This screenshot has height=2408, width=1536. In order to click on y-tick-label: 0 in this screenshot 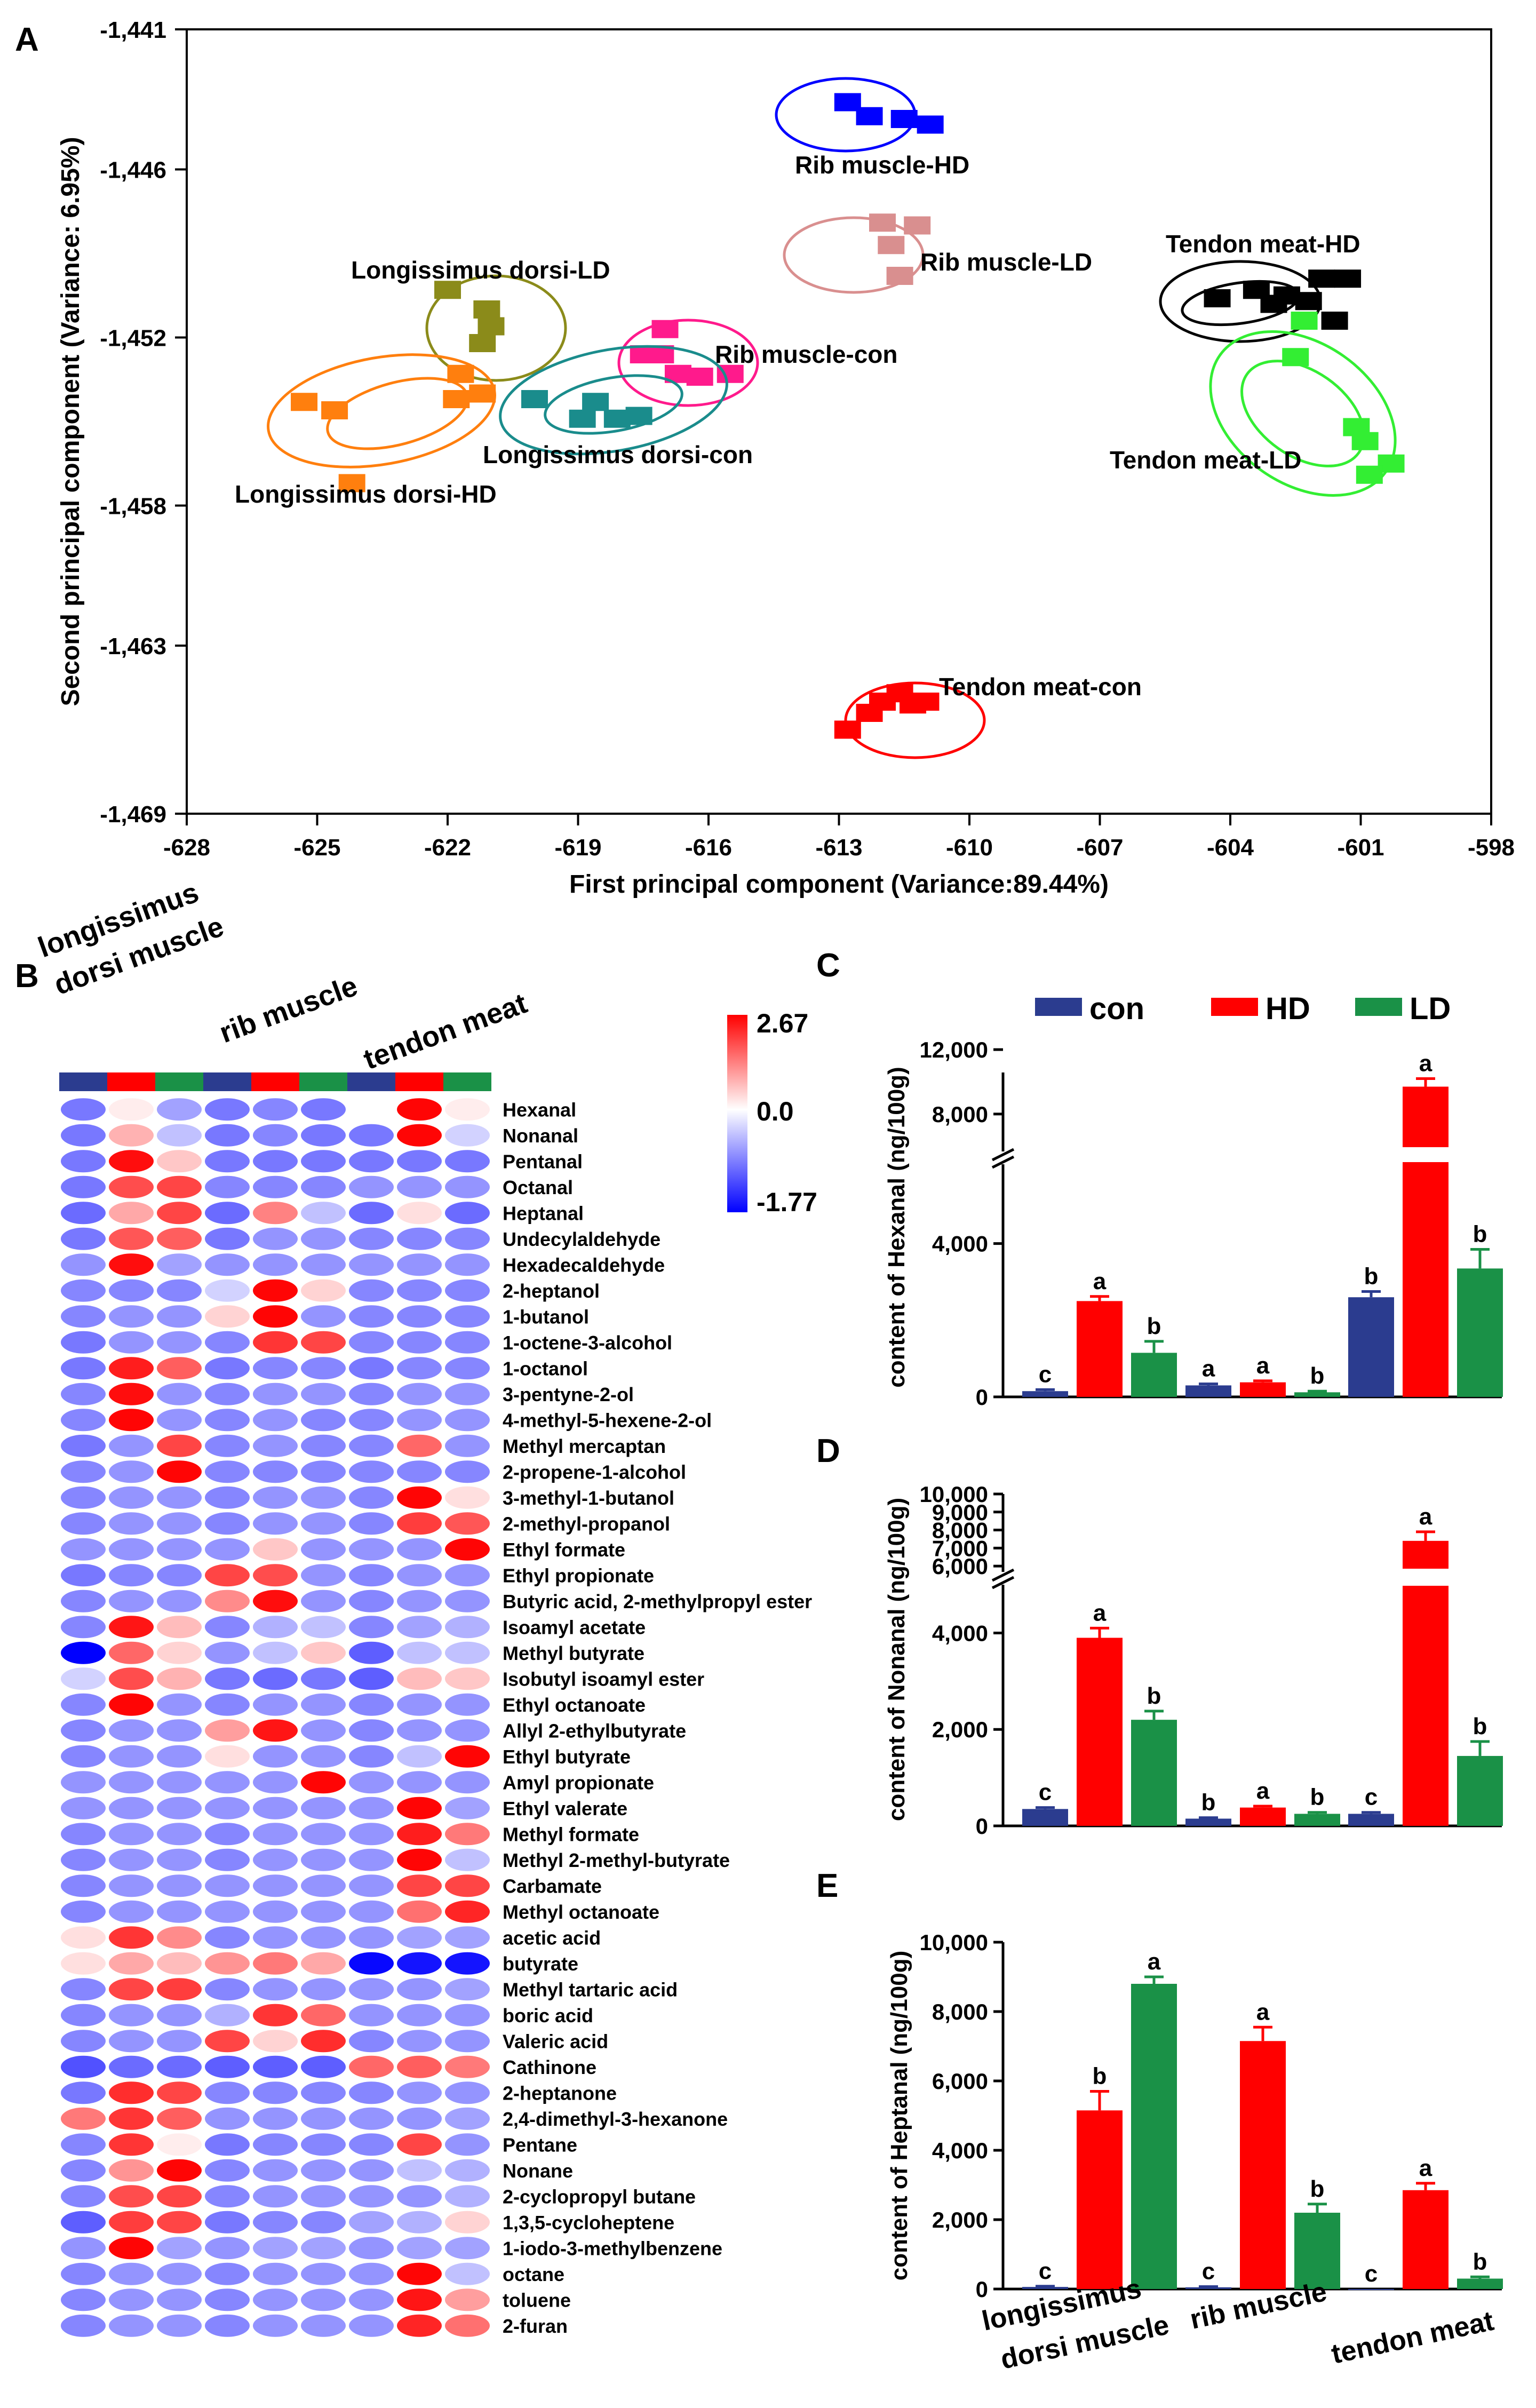, I will do `click(982, 1826)`.